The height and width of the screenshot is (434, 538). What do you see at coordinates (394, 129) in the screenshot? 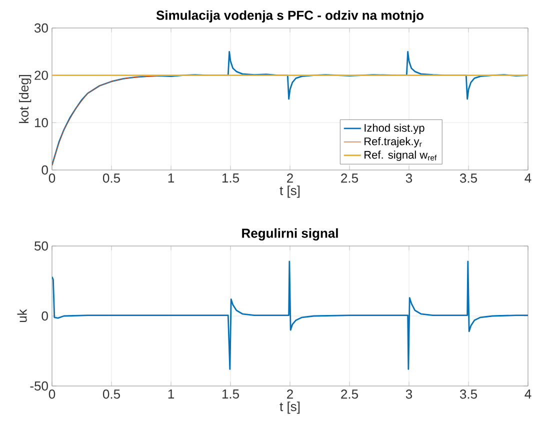
I see `legend-label: Izhod sist.yp` at bounding box center [394, 129].